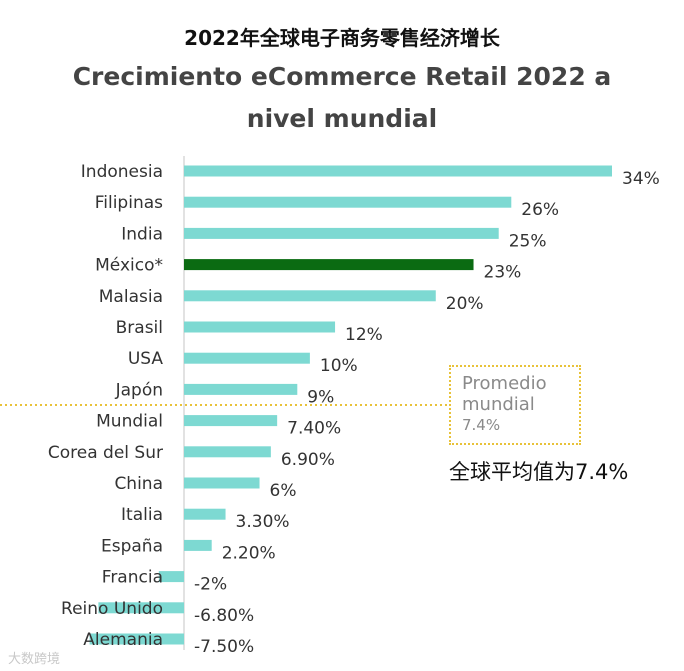 This screenshot has height=671, width=684. I want to click on category-label-8: Mundial, so click(129, 422).